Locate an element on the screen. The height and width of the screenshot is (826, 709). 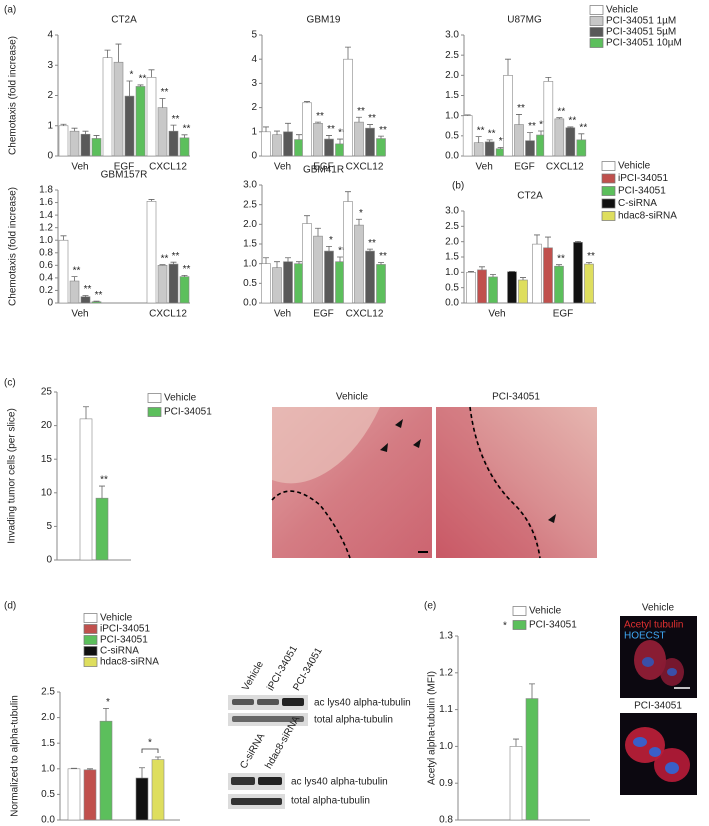
lane-label: Vehicle is located at coordinates (253, 676).